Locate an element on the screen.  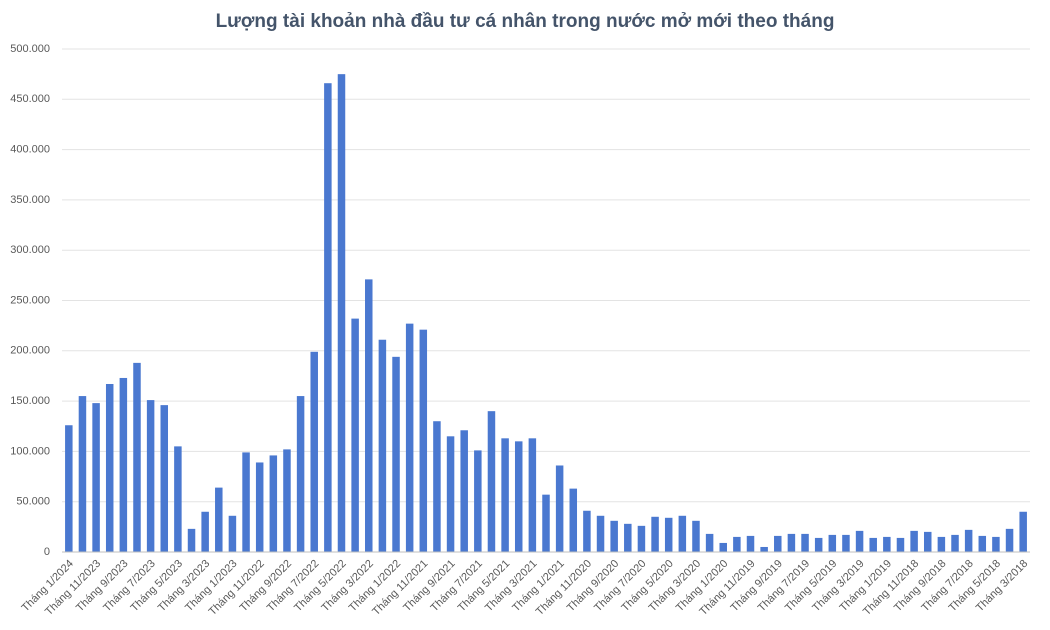
y-tick-label: 0 is located at coordinates (47, 552).